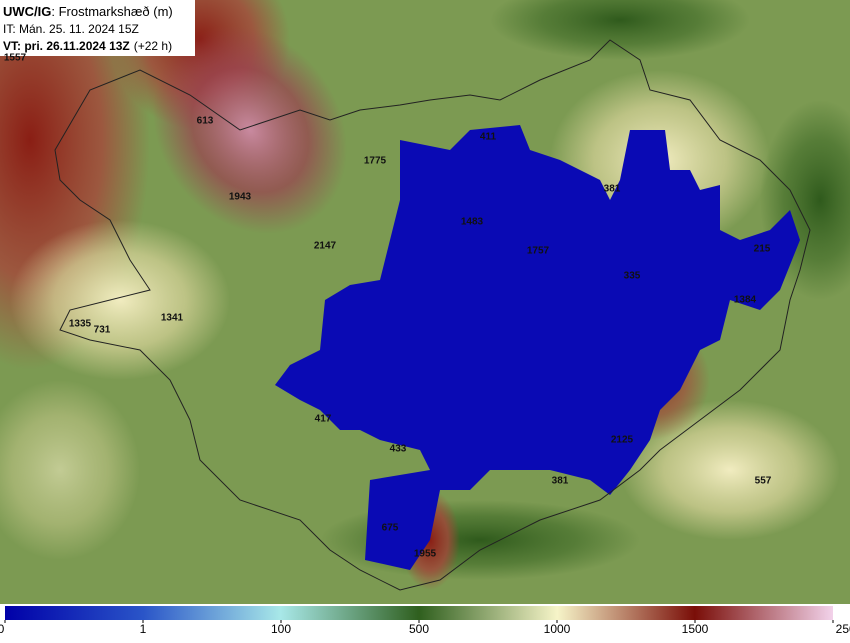 Image resolution: width=850 pixels, height=643 pixels. What do you see at coordinates (172, 318) in the screenshot?
I see `point-label: 1341` at bounding box center [172, 318].